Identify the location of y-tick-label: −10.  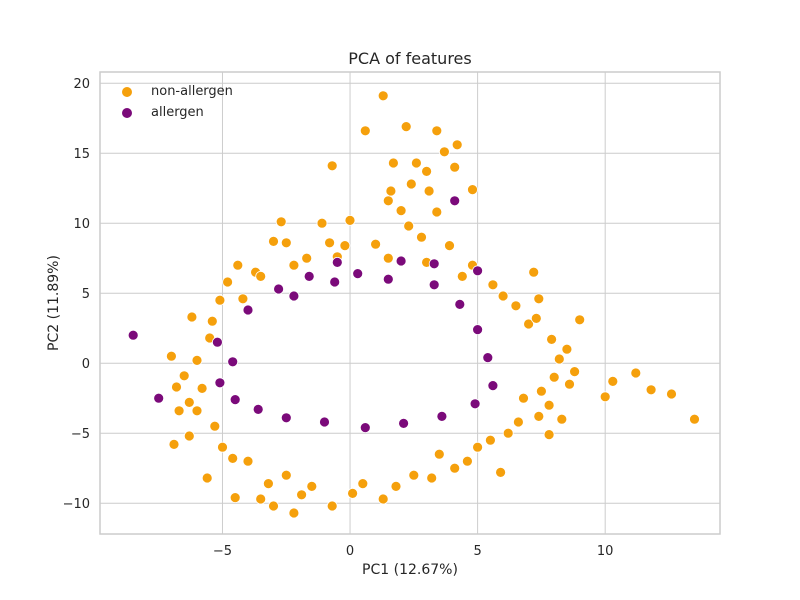
(76, 504).